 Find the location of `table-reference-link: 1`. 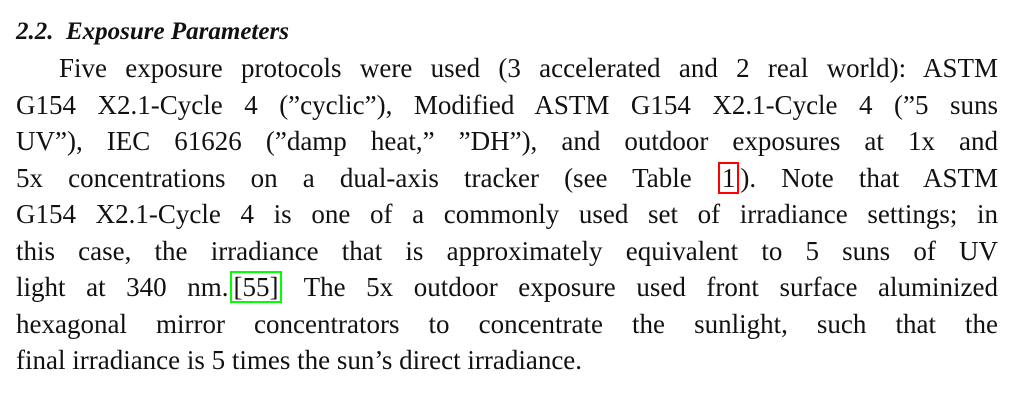

table-reference-link: 1 is located at coordinates (728, 177).